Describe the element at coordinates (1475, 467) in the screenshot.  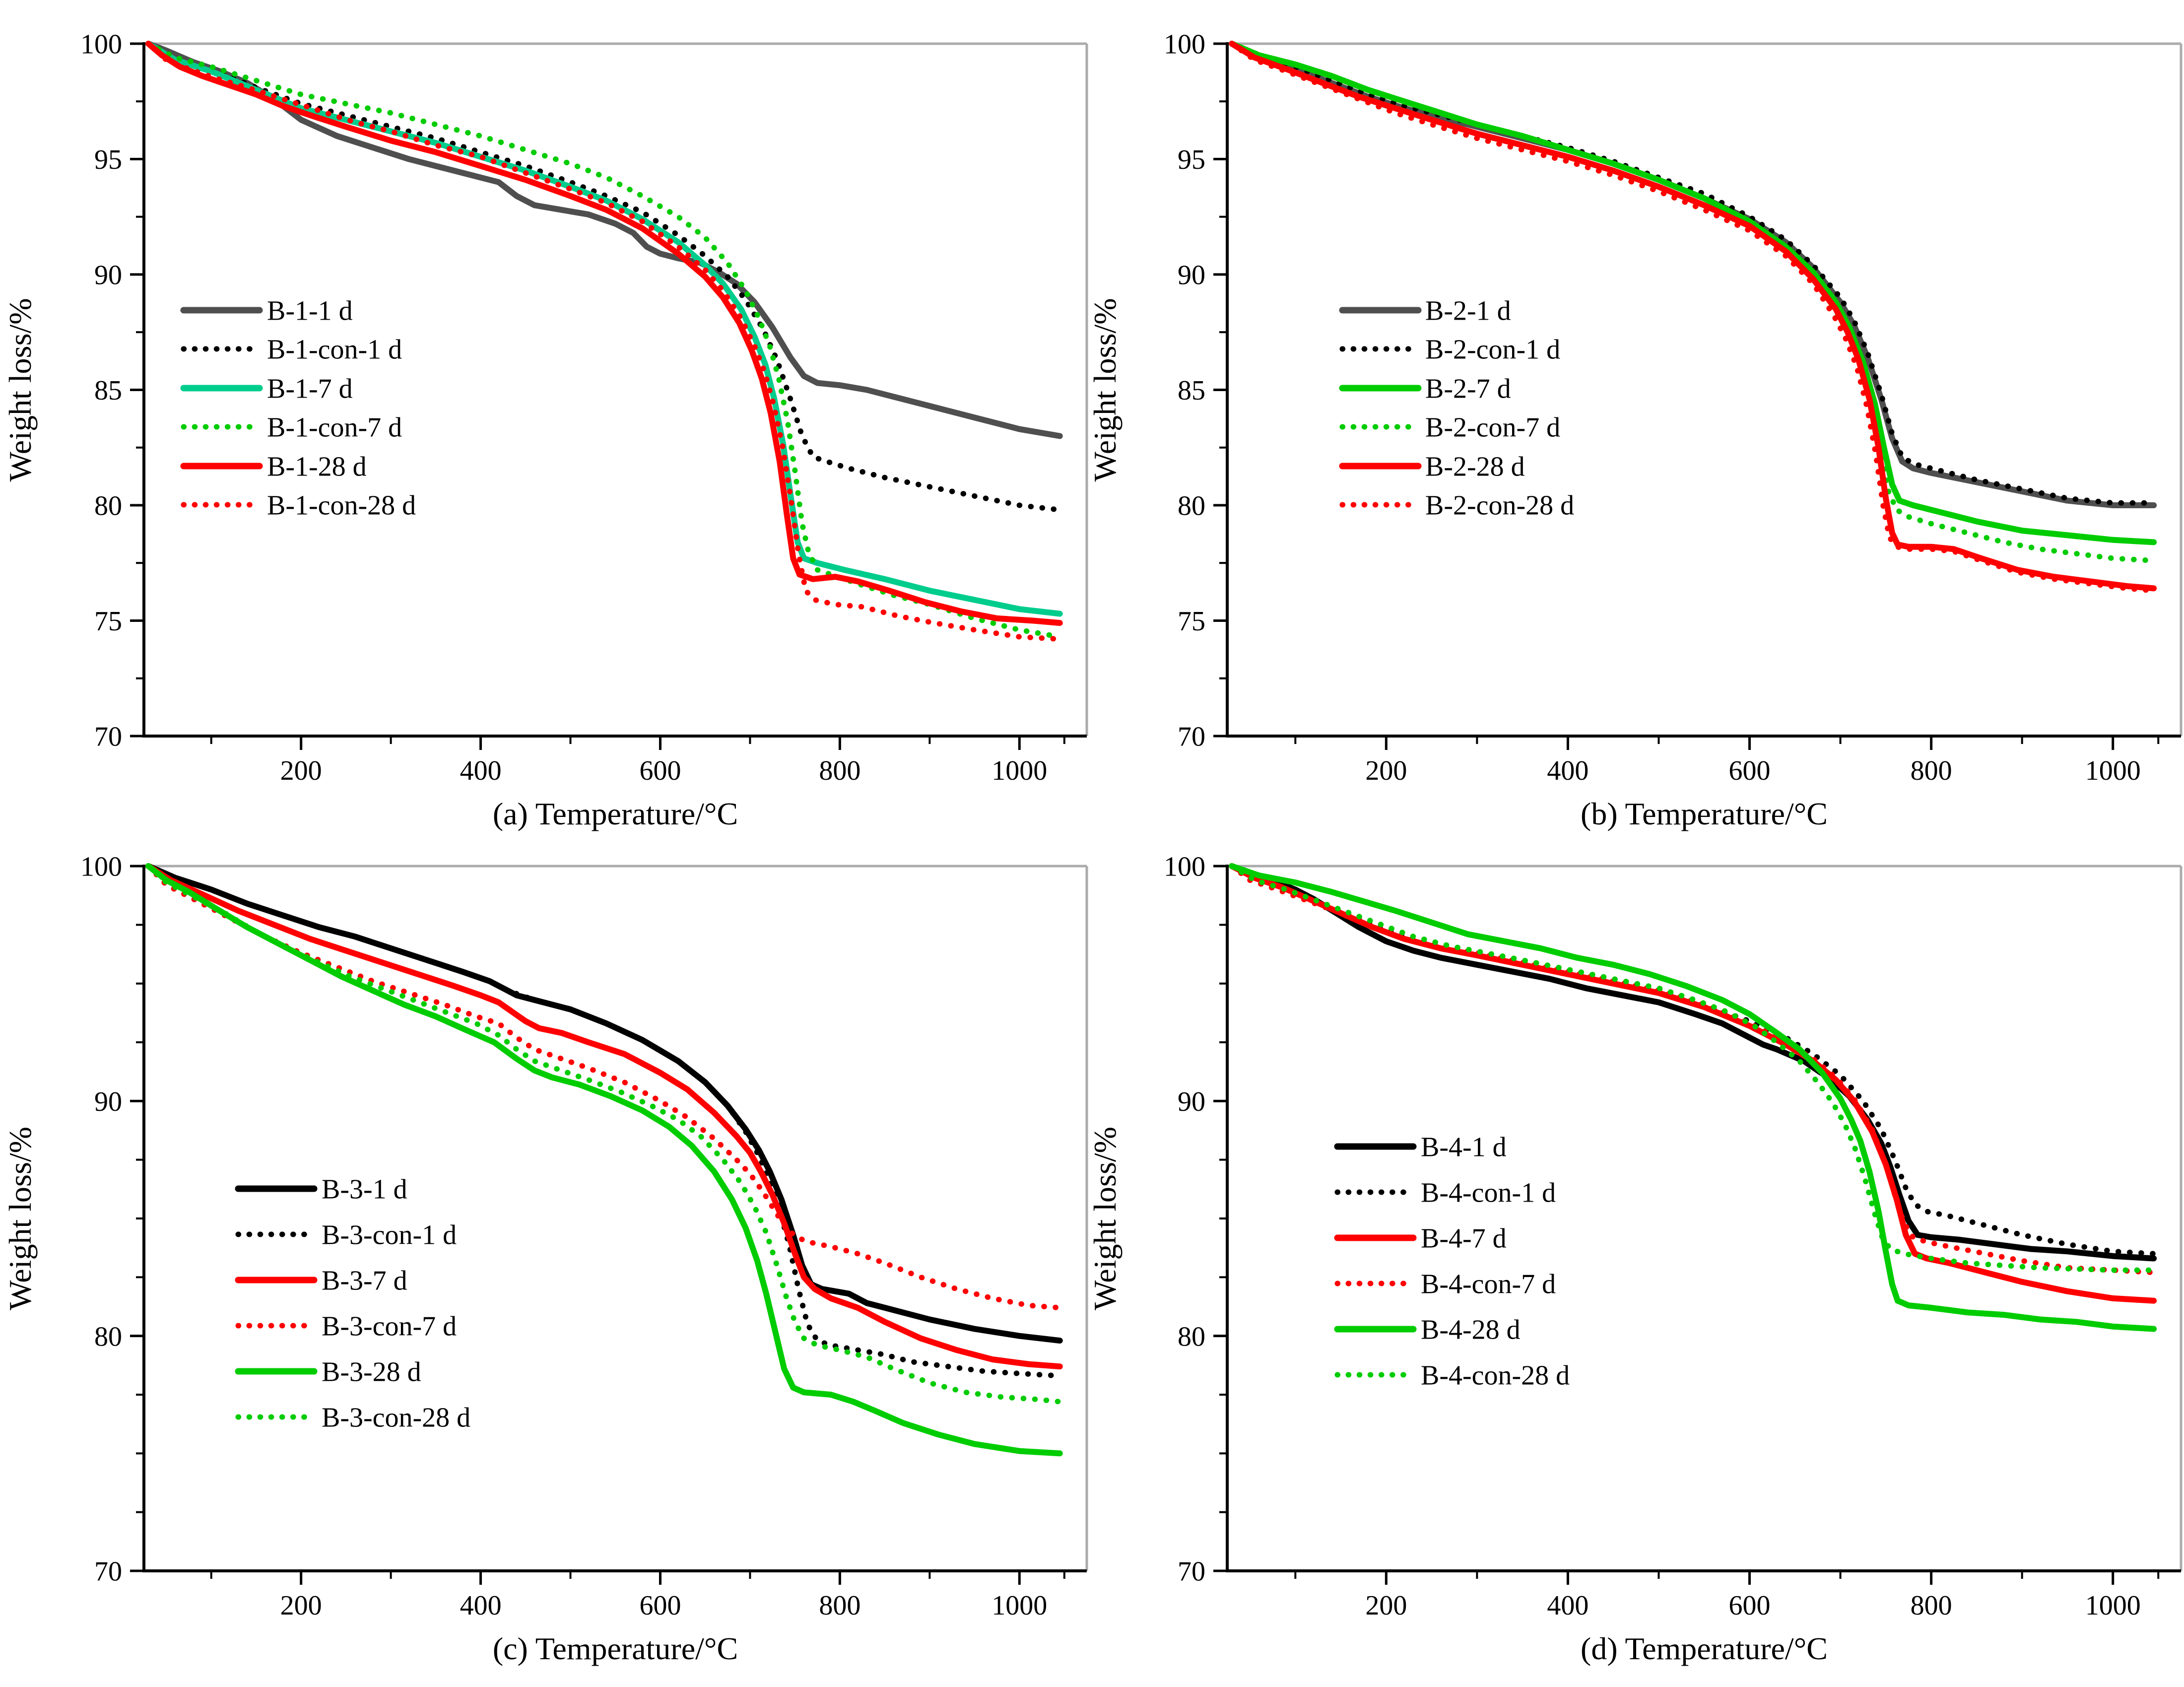
I see `legend-label: B-2-28 d` at that location.